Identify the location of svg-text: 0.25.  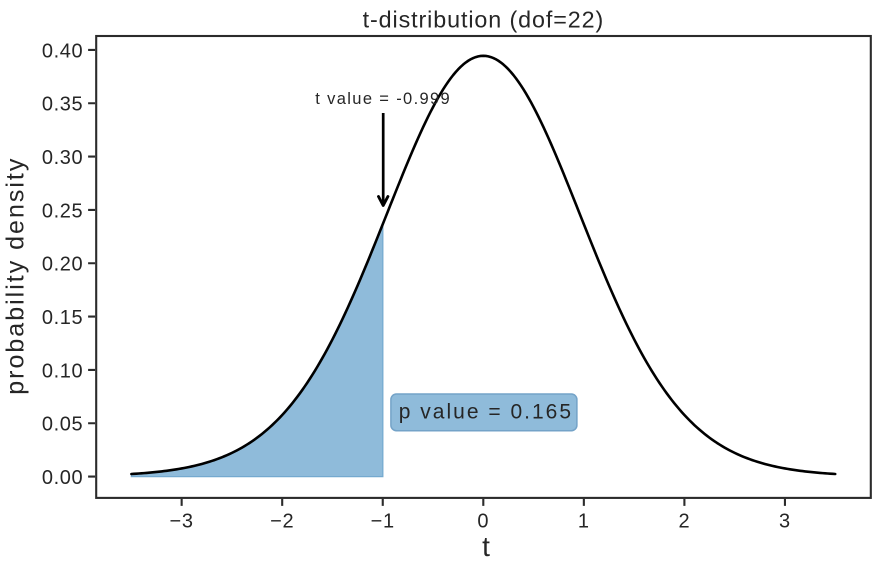
(62, 211).